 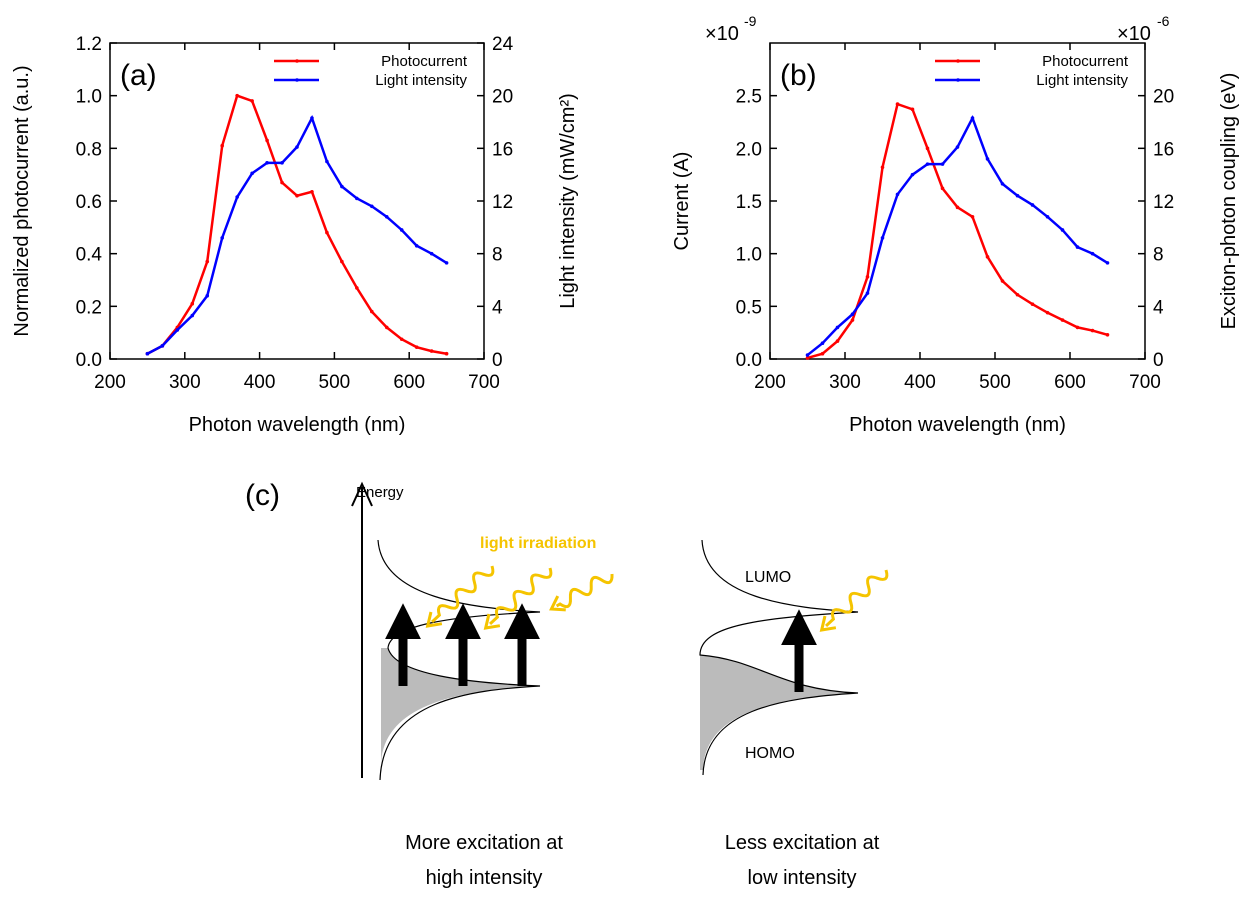 What do you see at coordinates (770, 753) in the screenshot?
I see `homo-label: HOMO` at bounding box center [770, 753].